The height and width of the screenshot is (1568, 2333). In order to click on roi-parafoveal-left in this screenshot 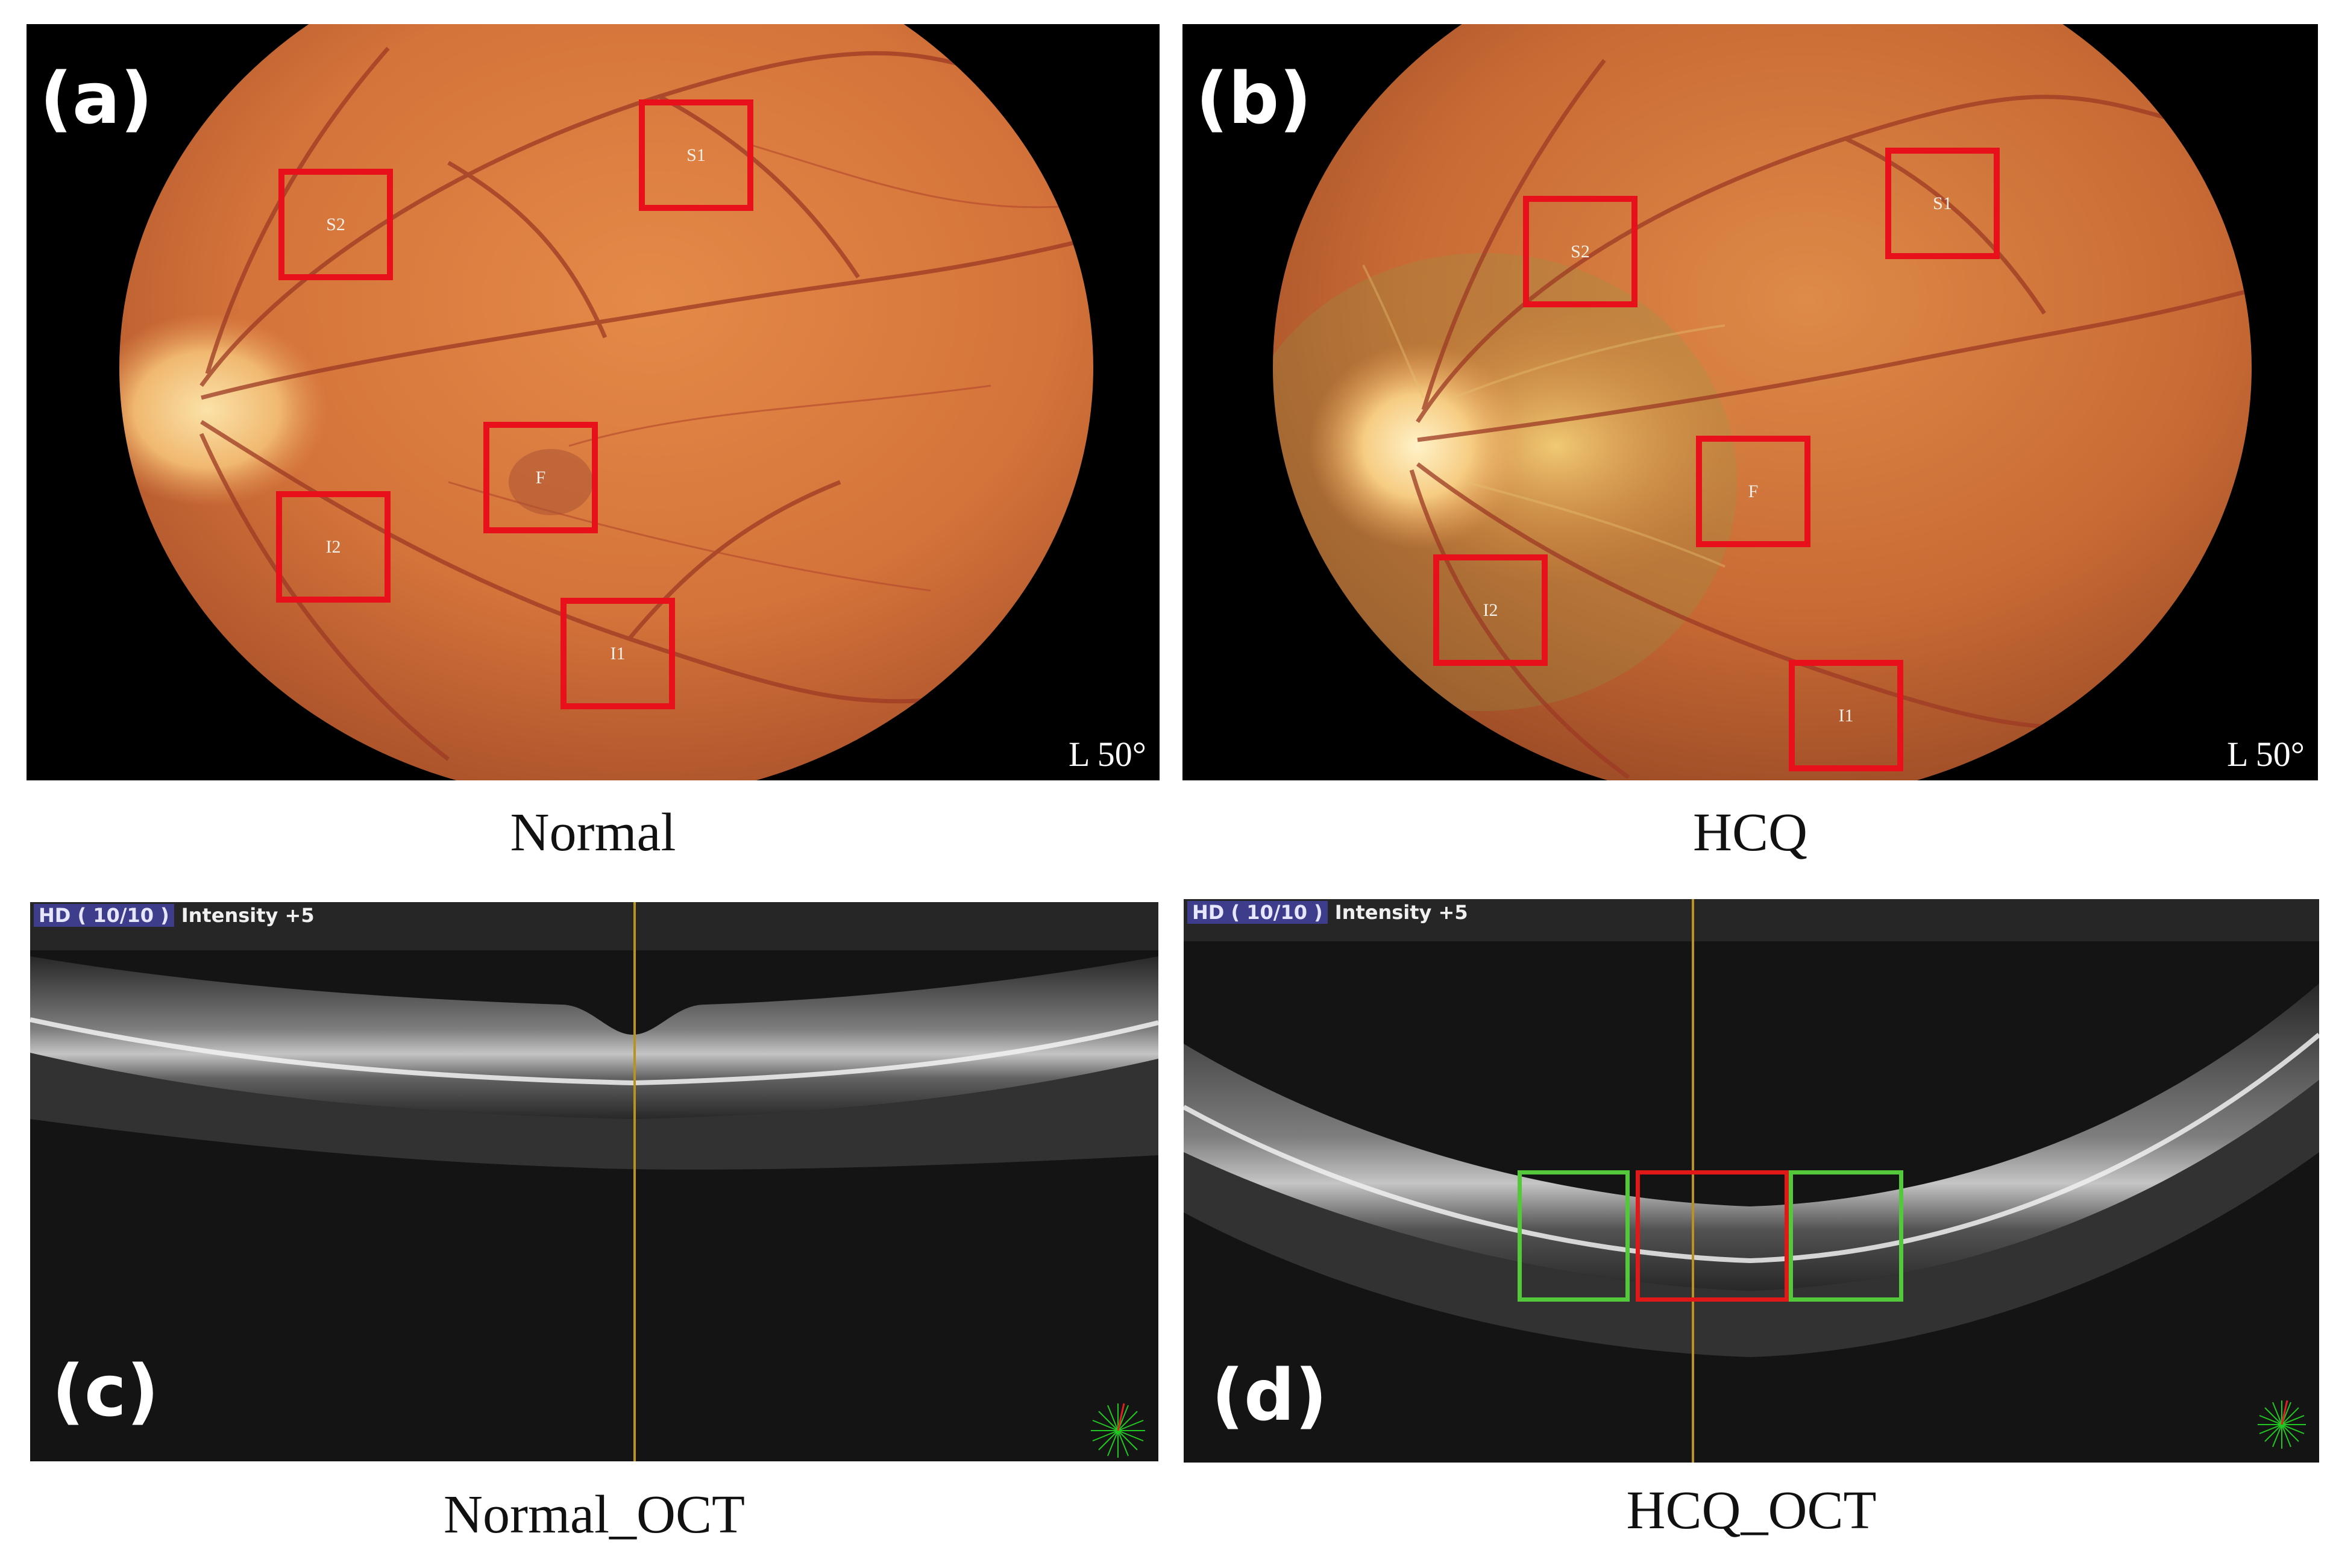, I will do `click(1574, 1236)`.